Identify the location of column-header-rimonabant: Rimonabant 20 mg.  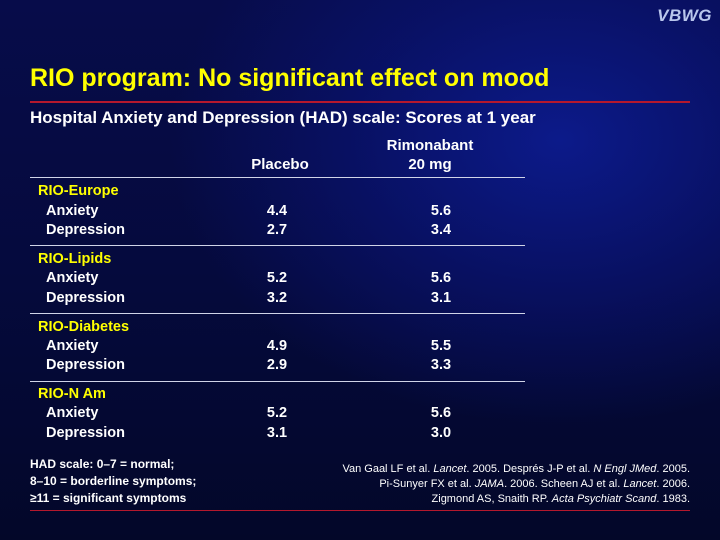
(430, 155).